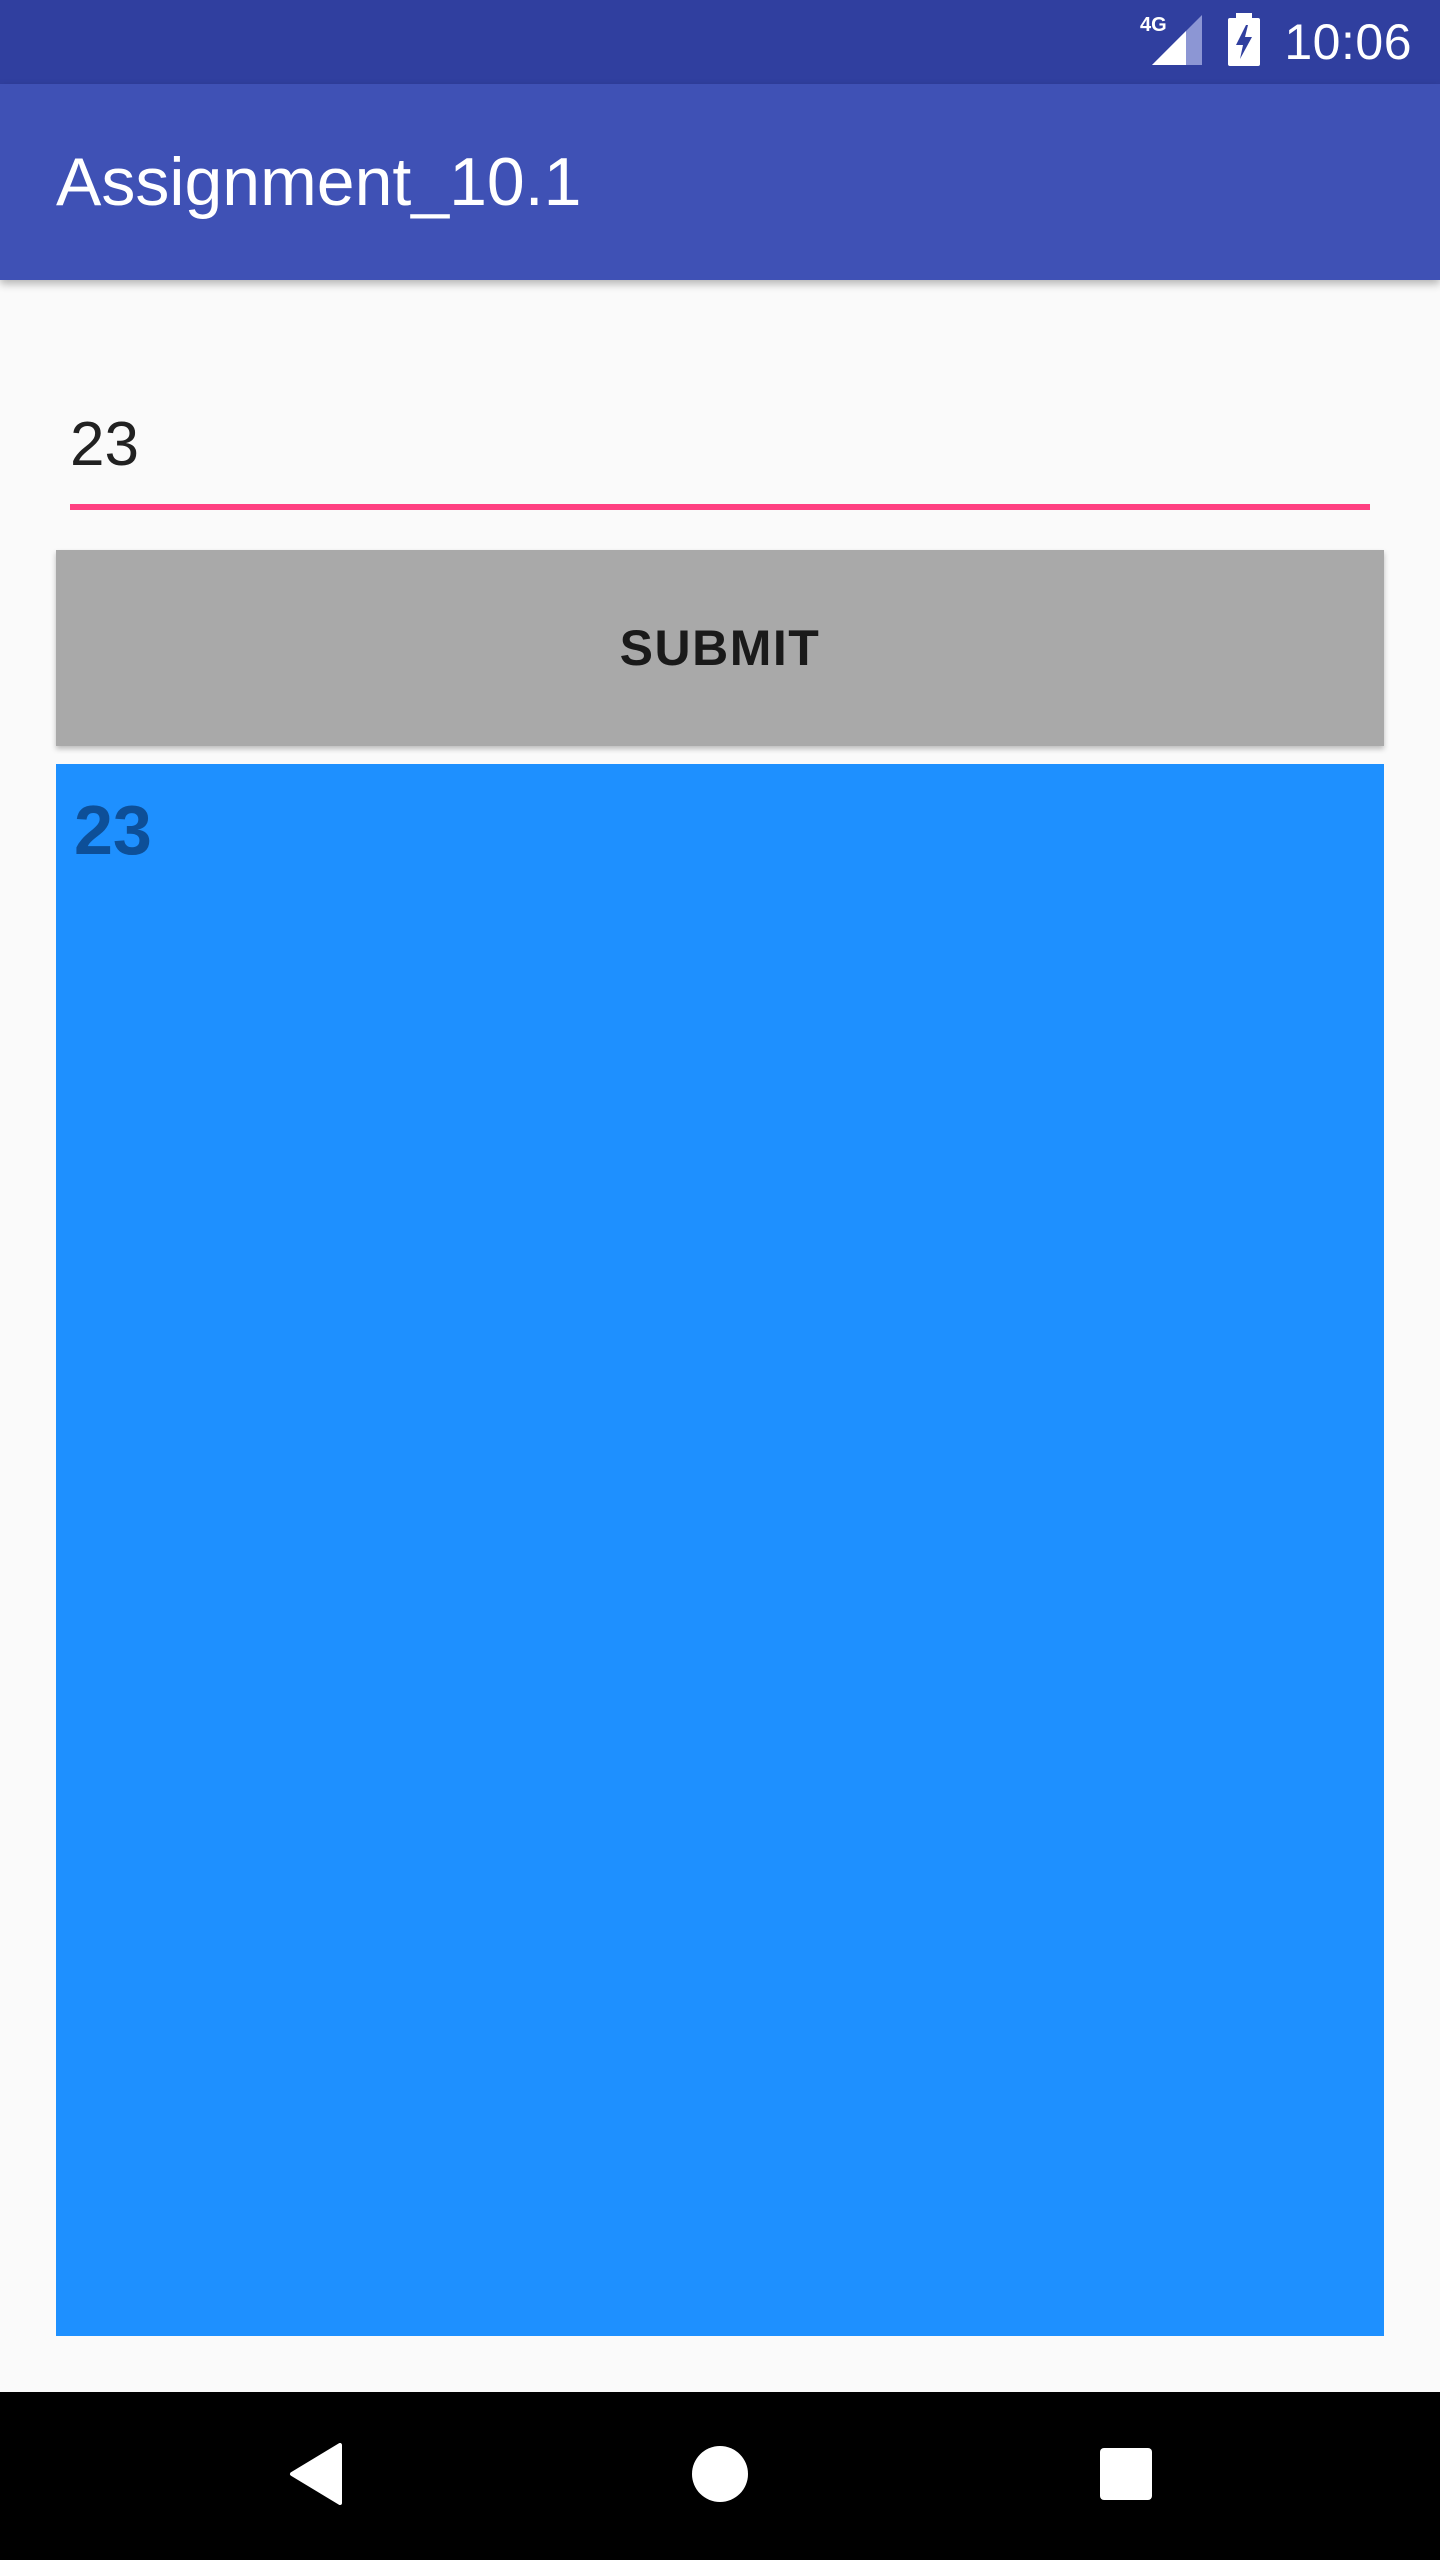 The height and width of the screenshot is (2560, 1440). I want to click on back-triangle-icon, so click(316, 2476).